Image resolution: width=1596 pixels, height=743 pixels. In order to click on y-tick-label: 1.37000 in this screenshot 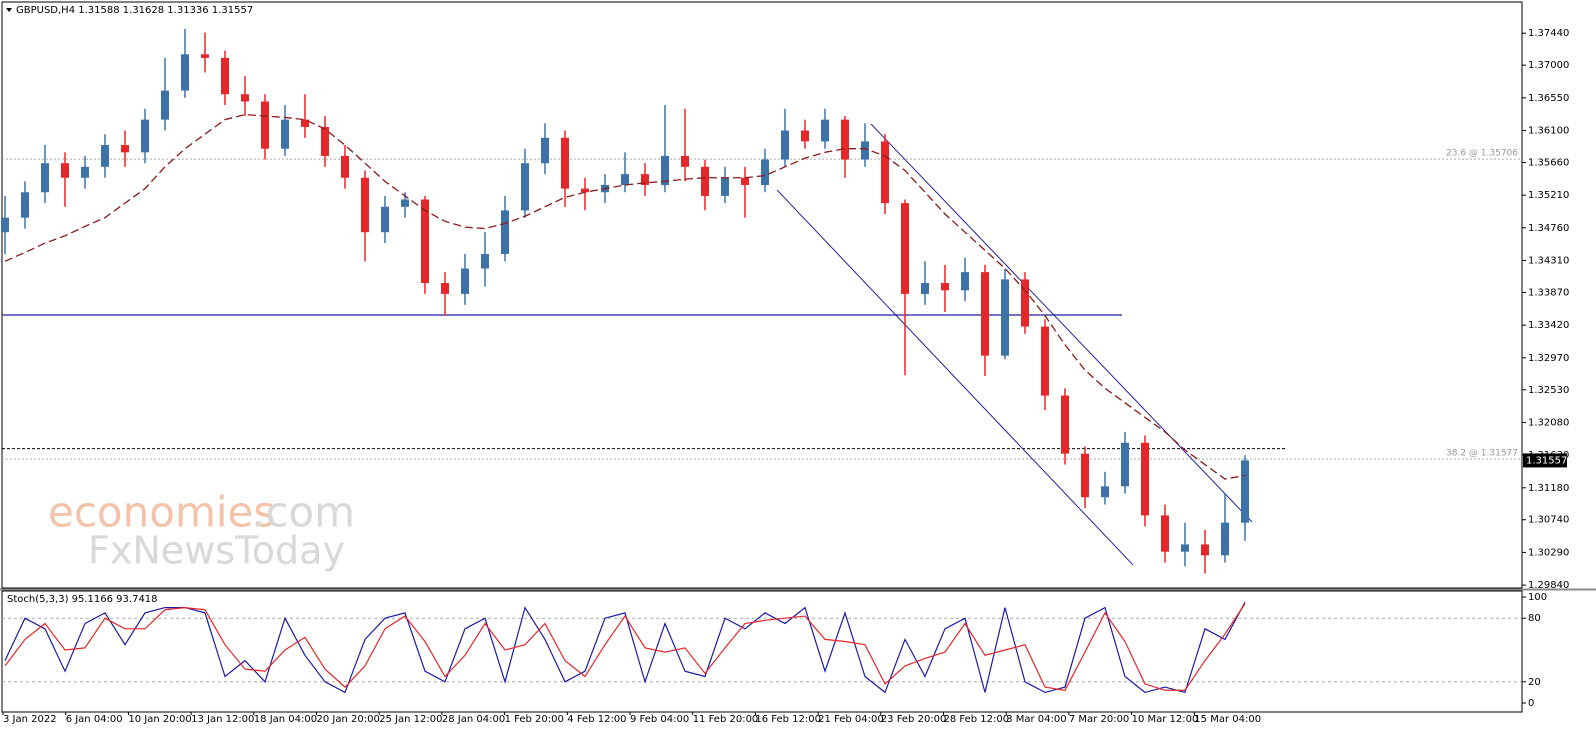, I will do `click(1548, 65)`.